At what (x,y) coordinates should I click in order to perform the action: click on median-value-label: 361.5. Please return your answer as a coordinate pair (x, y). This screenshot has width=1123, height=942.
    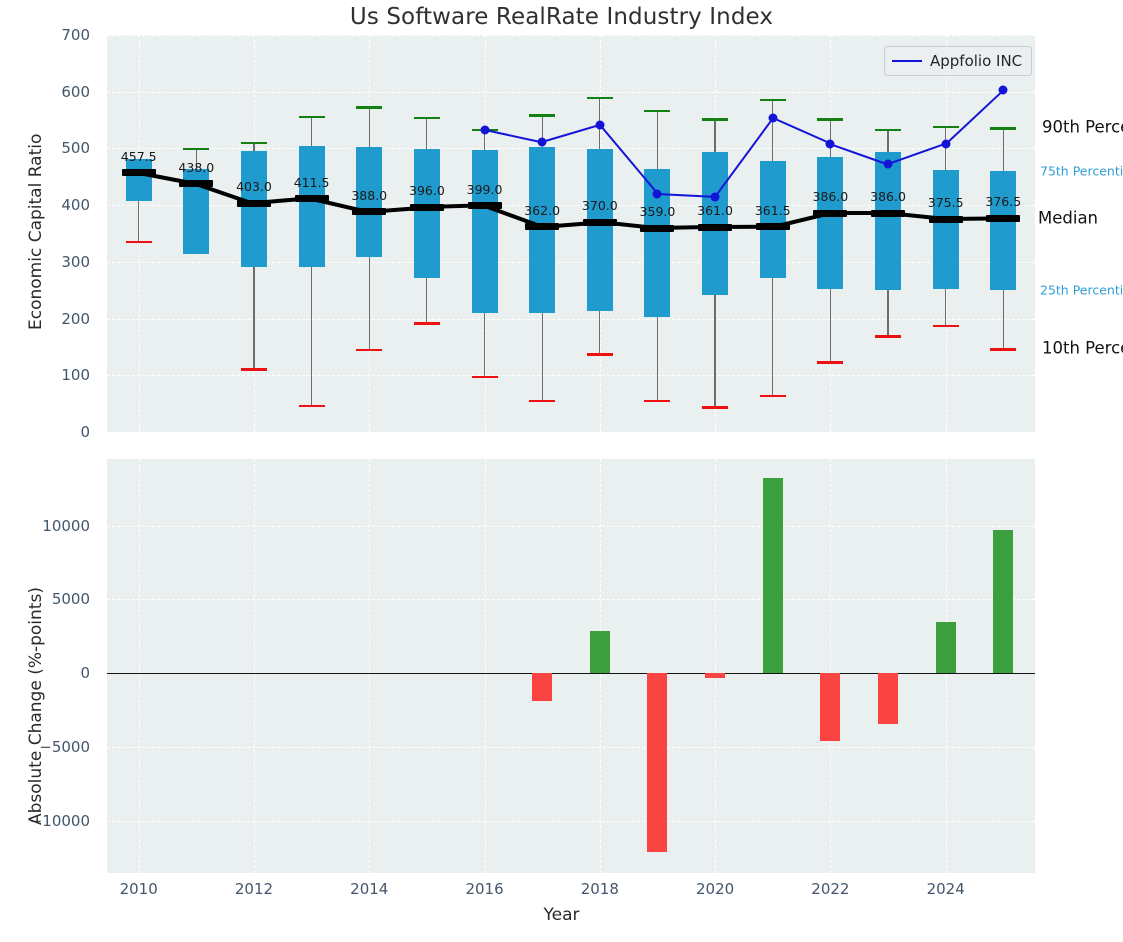
    Looking at the image, I should click on (772, 210).